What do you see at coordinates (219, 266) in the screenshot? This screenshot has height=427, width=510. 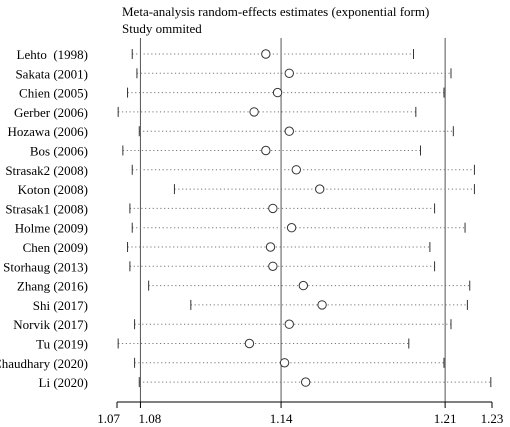 I see `study-row: Storhaug (2013)` at bounding box center [219, 266].